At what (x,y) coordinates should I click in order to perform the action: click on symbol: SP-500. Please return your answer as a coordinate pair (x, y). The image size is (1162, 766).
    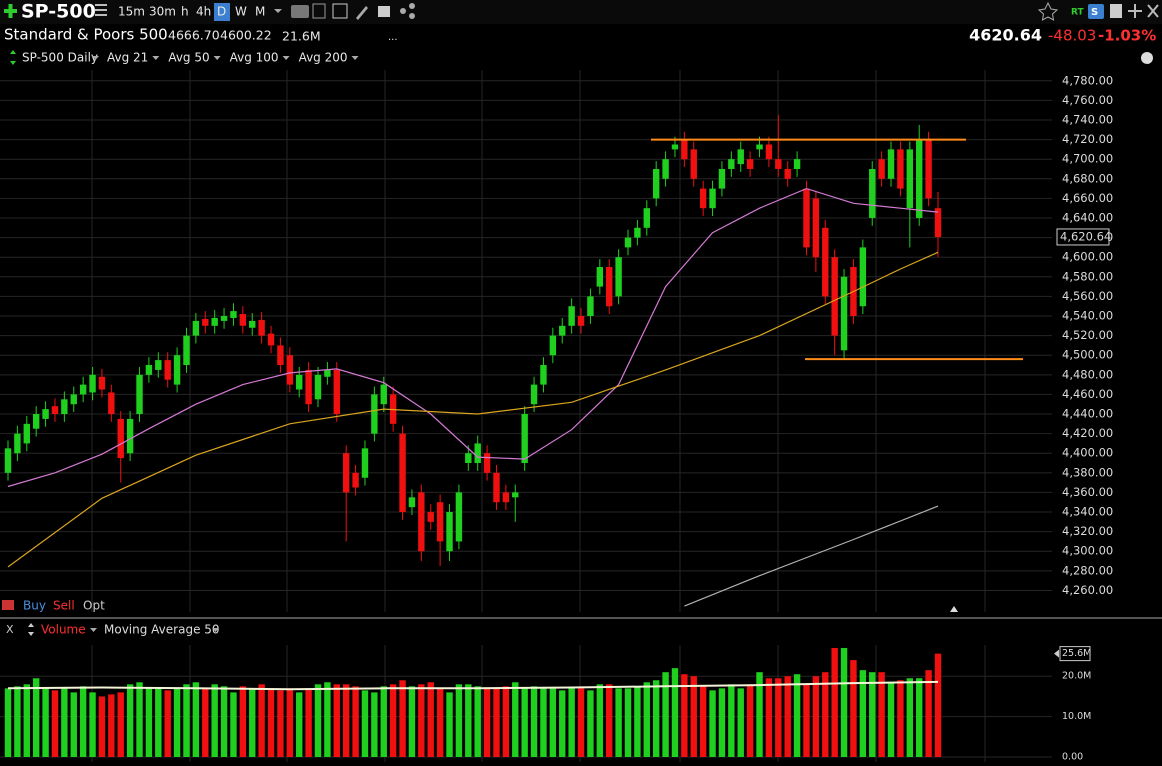
    Looking at the image, I should click on (58, 12).